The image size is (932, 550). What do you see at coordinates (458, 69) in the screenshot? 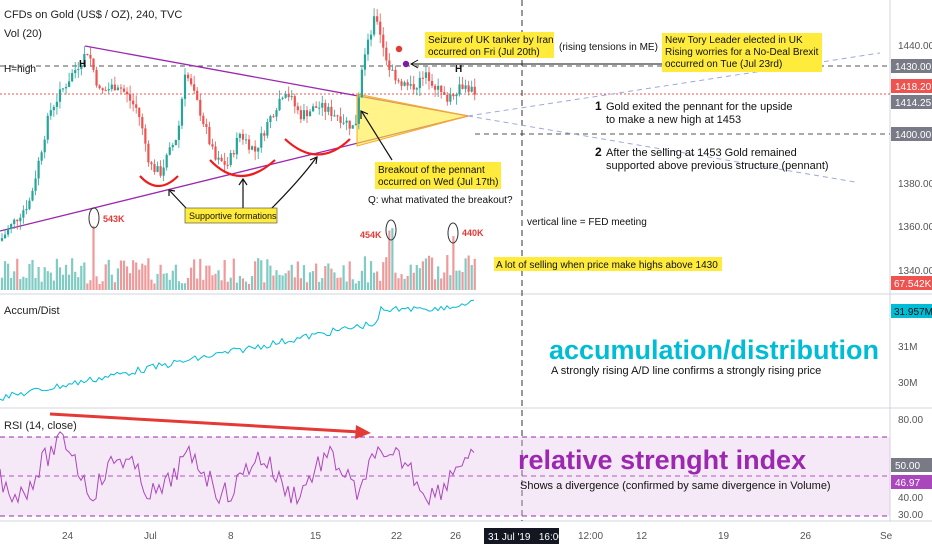
I see `high-marker: H` at bounding box center [458, 69].